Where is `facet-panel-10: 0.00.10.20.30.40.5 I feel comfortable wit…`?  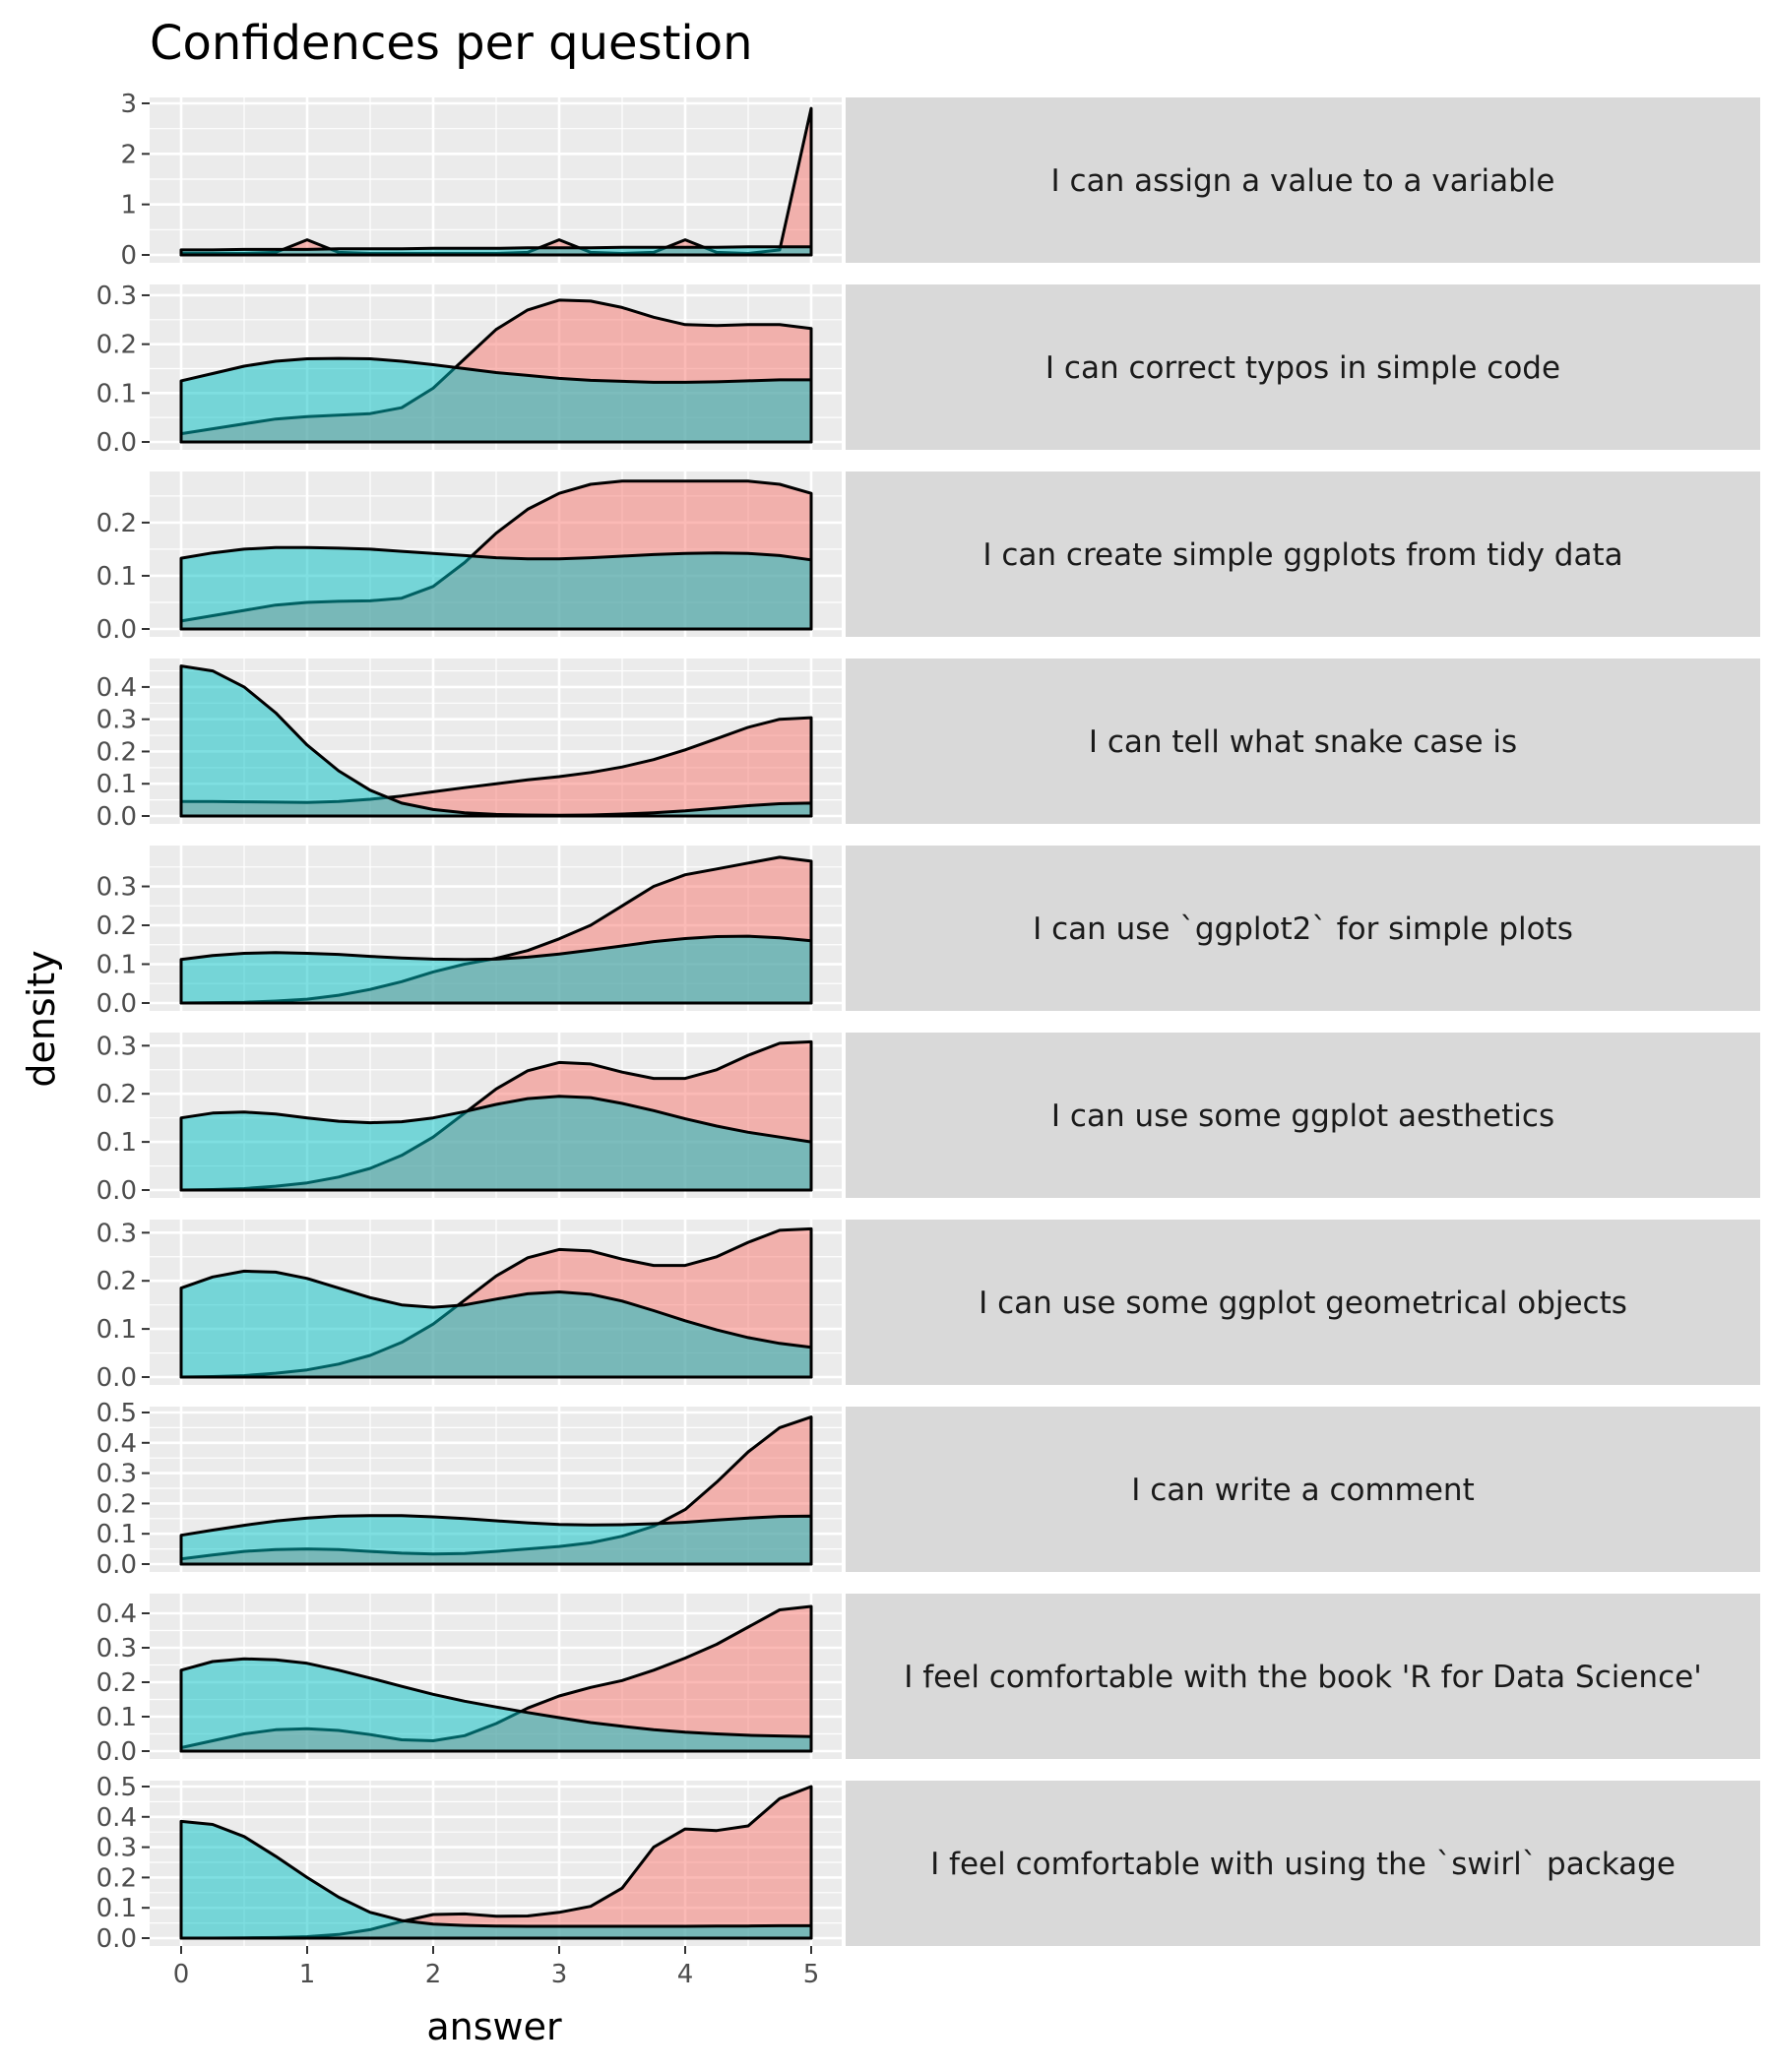 facet-panel-10: 0.00.10.20.30.40.5 I feel comfortable wit… is located at coordinates (928, 1863).